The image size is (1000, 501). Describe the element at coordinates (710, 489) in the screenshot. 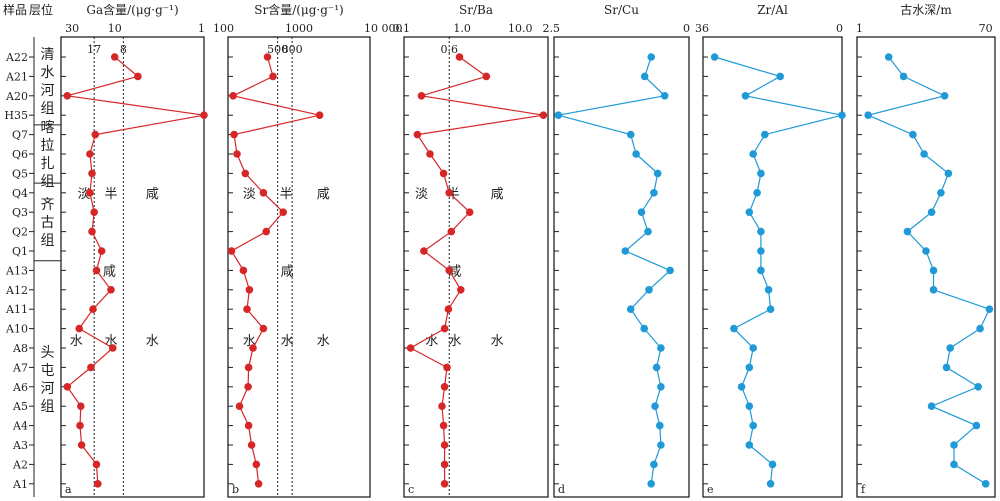

I see `panel-letter: e` at that location.